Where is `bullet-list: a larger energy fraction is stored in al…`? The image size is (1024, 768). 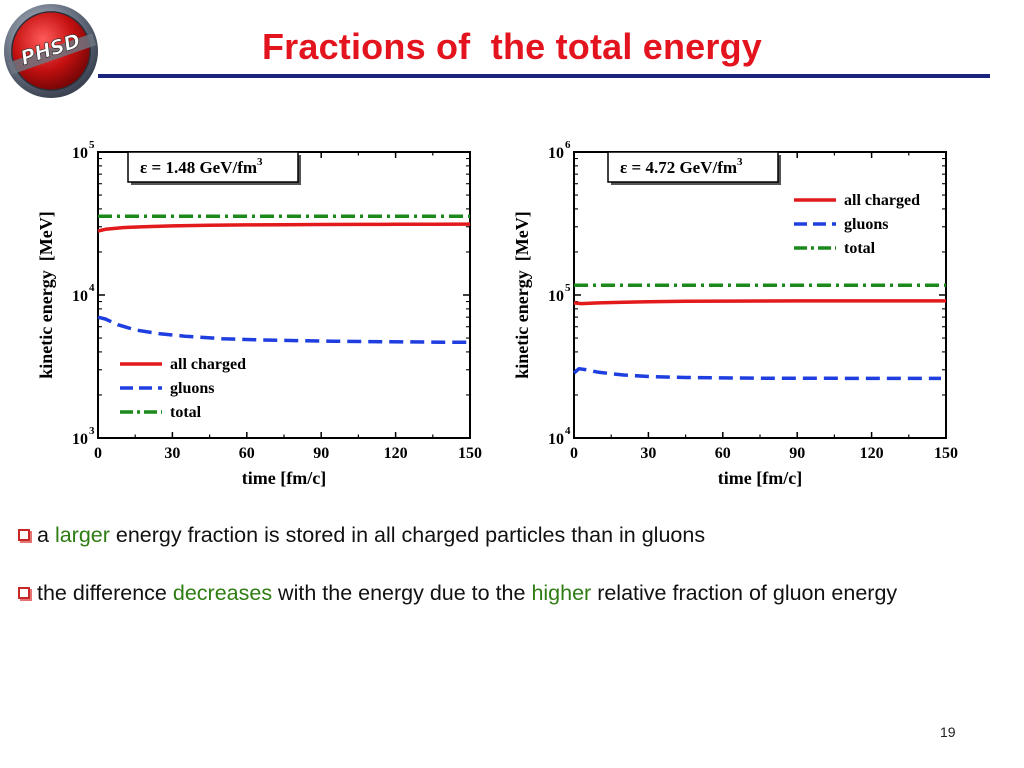 bullet-list: a larger energy fraction is stored in al… is located at coordinates (500, 564).